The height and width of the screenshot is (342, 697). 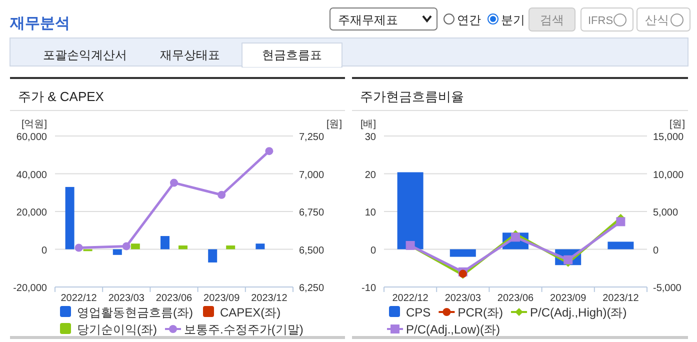 I want to click on text: 현금흐름표, so click(x=292, y=55).